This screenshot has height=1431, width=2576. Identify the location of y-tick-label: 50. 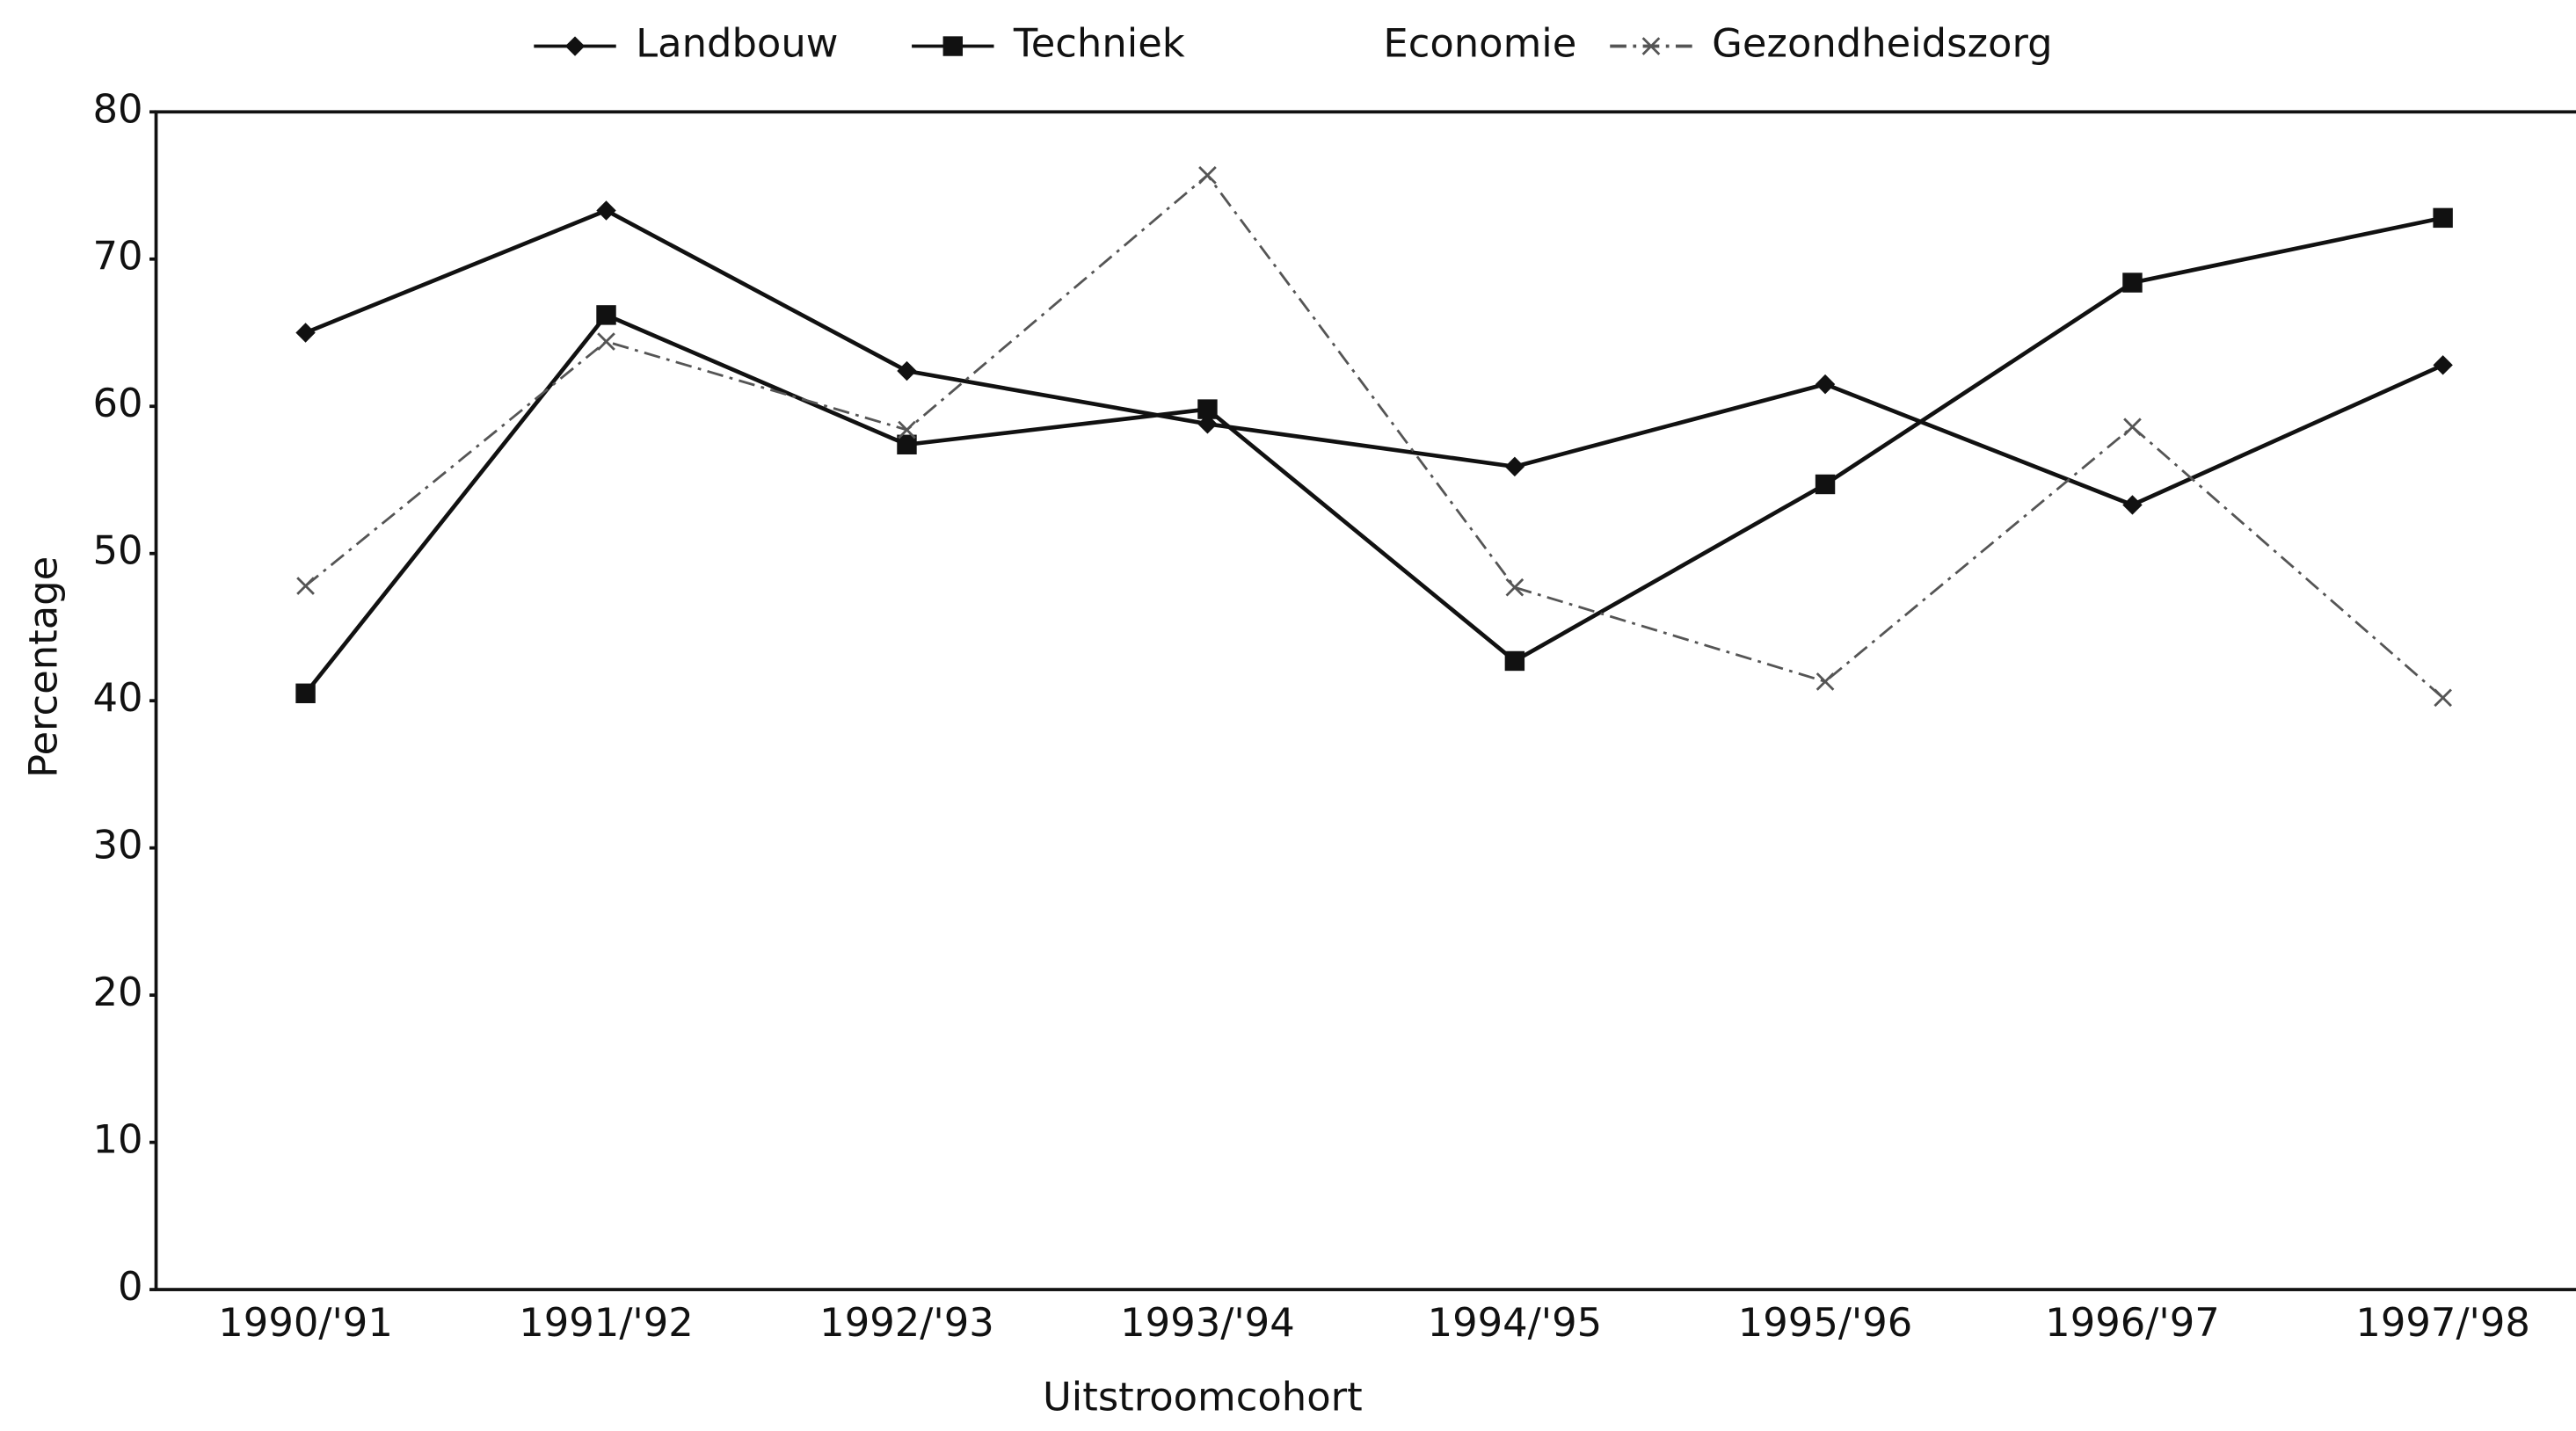
(118, 550).